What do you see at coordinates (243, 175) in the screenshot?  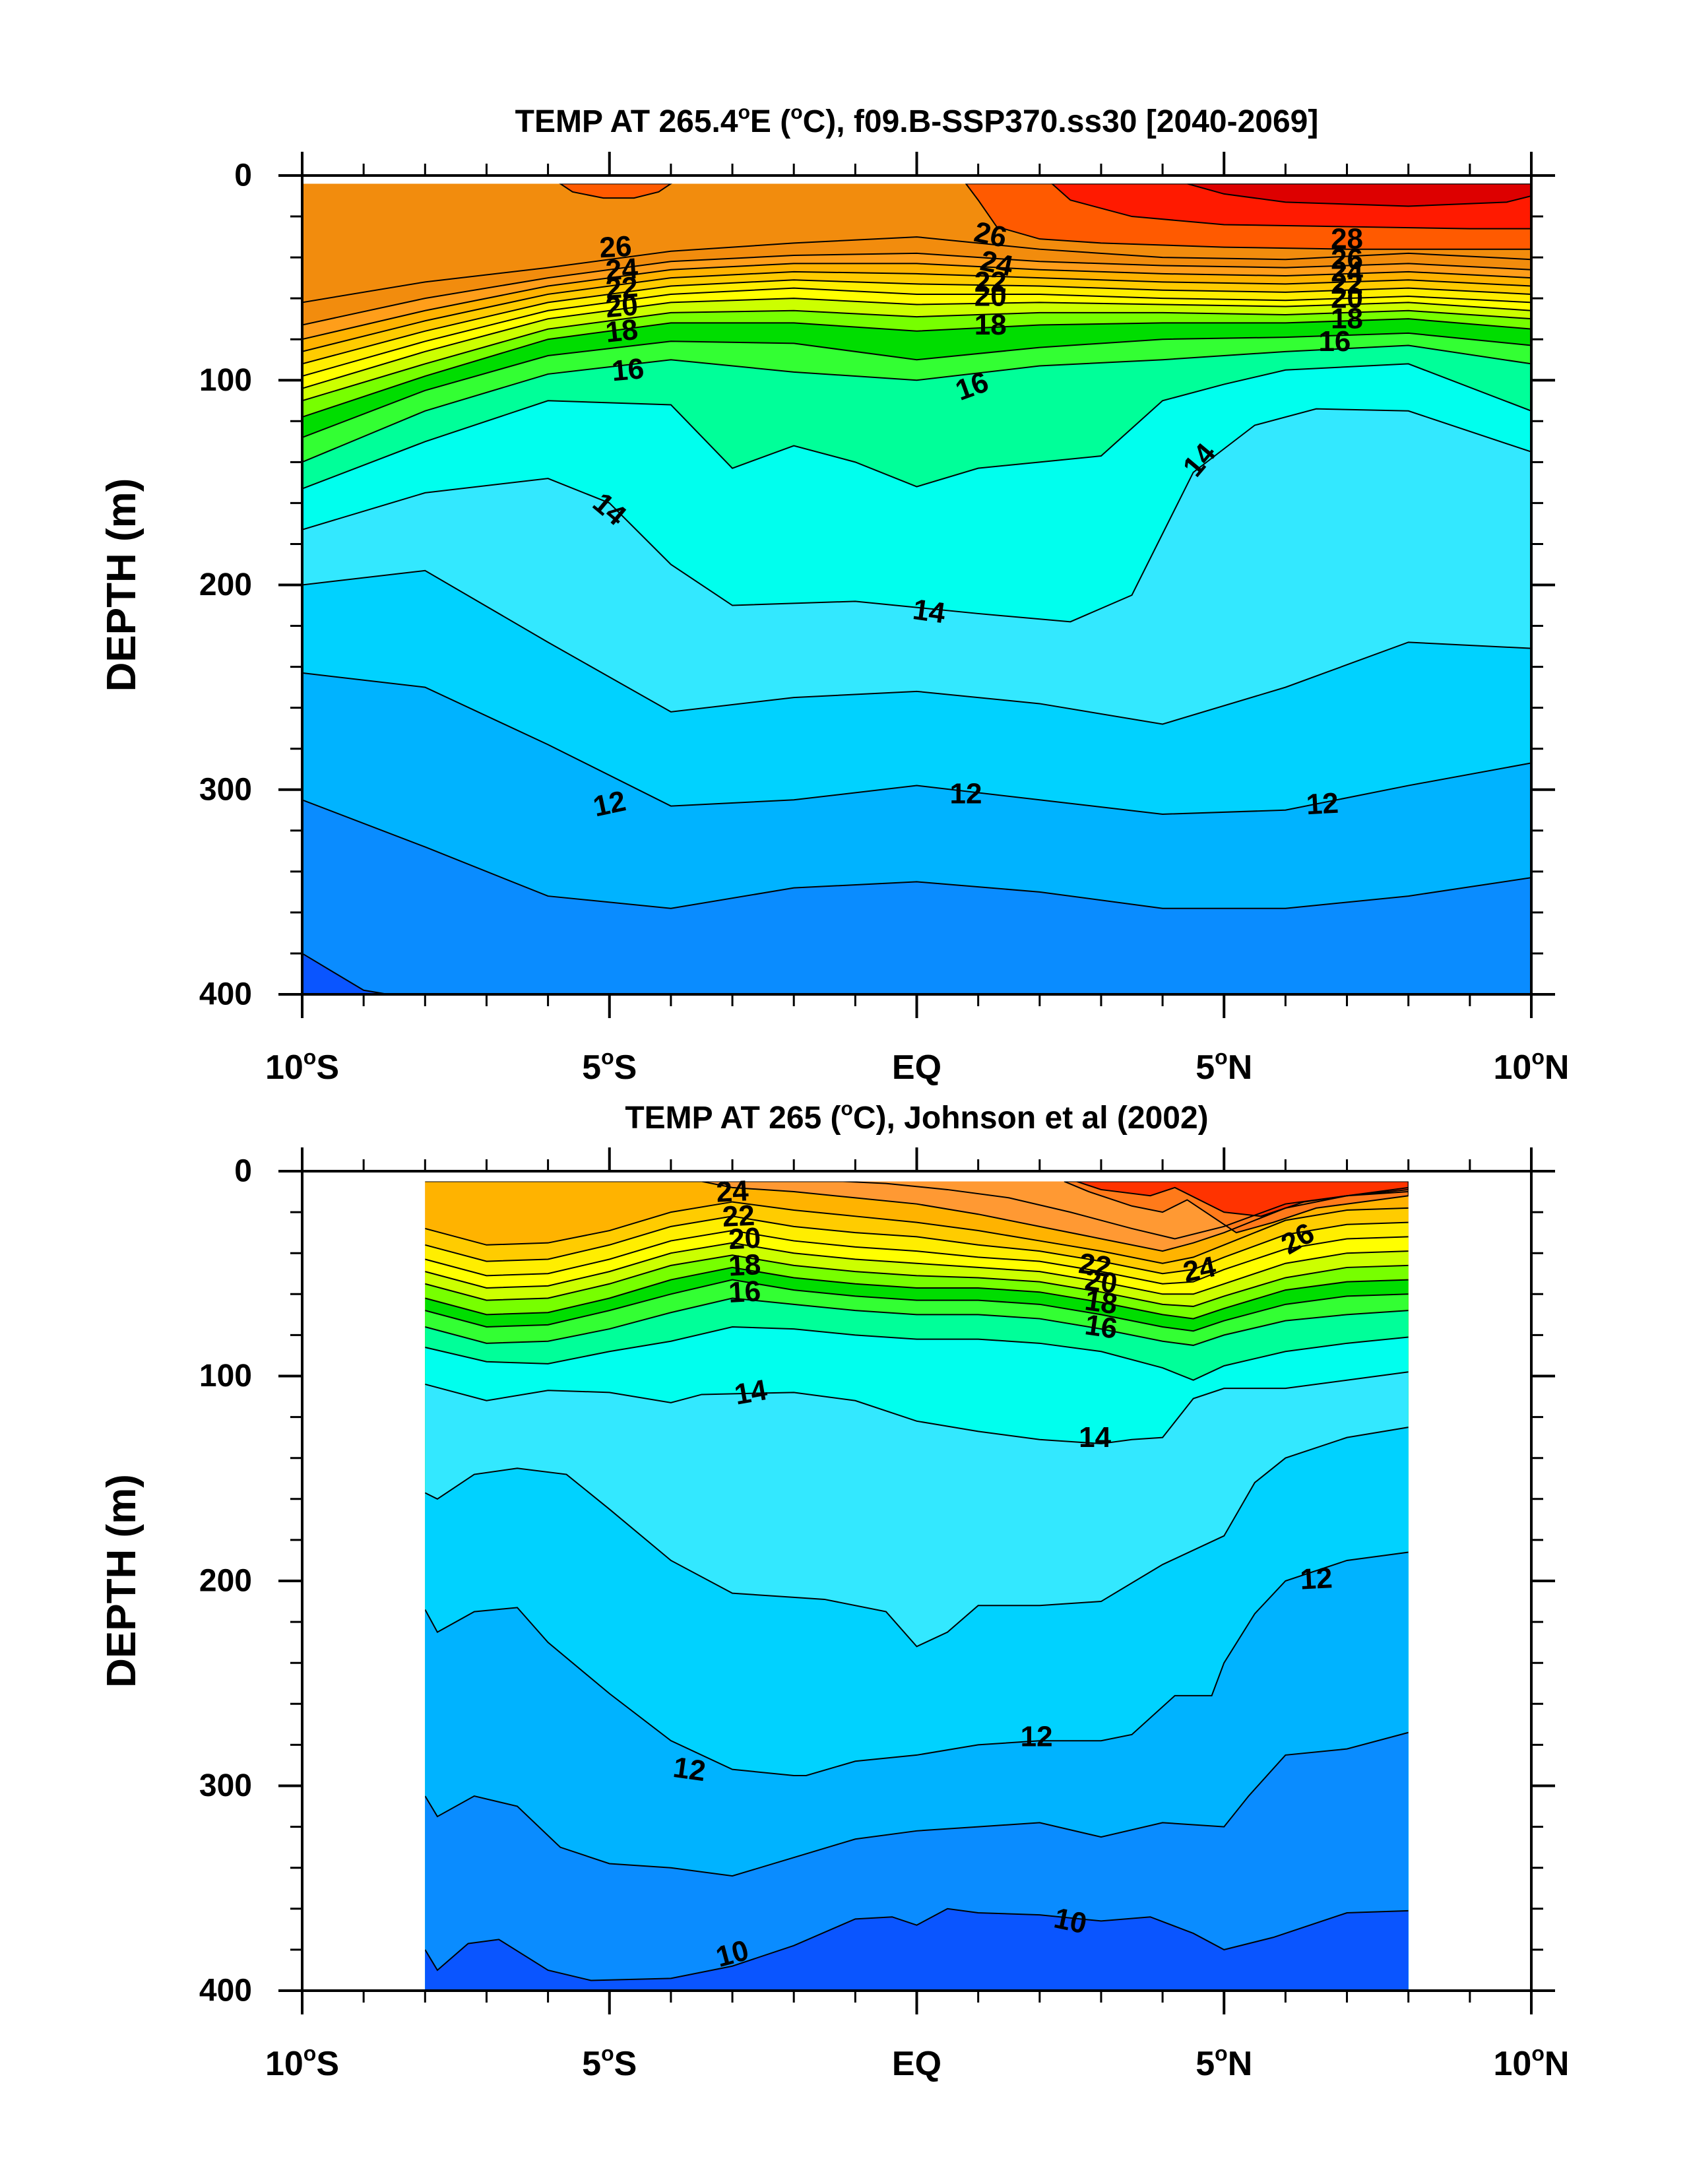 I see `y-tick-label: 0` at bounding box center [243, 175].